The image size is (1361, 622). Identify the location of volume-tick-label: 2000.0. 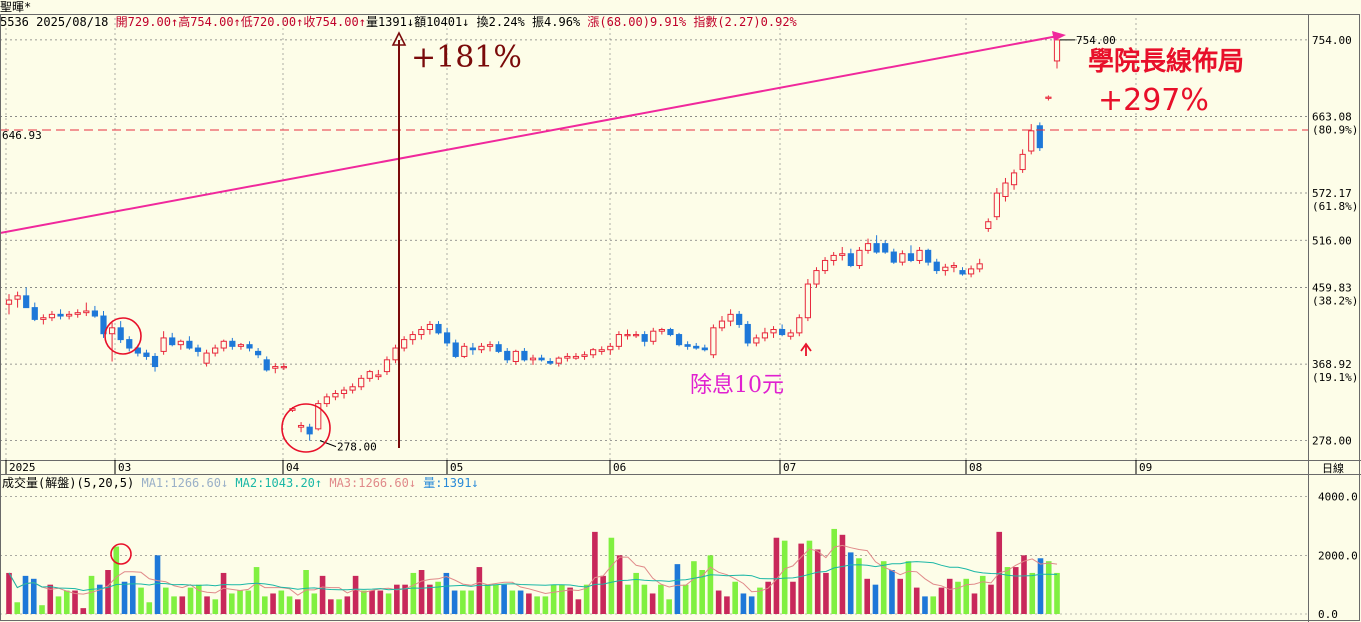
(1338, 555).